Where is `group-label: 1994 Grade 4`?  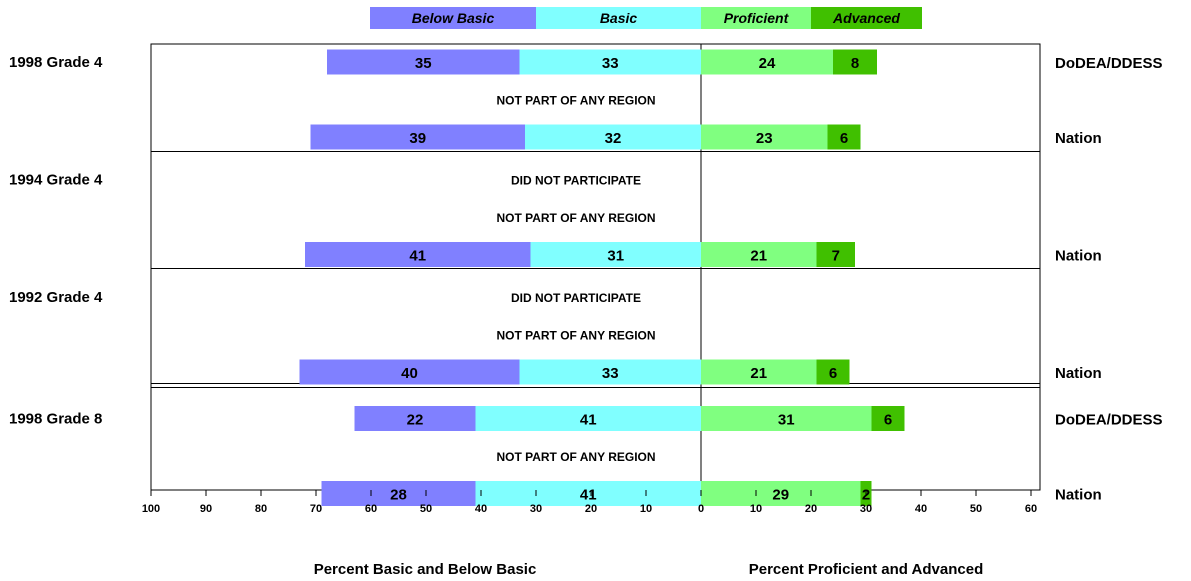 group-label: 1994 Grade 4 is located at coordinates (56, 180).